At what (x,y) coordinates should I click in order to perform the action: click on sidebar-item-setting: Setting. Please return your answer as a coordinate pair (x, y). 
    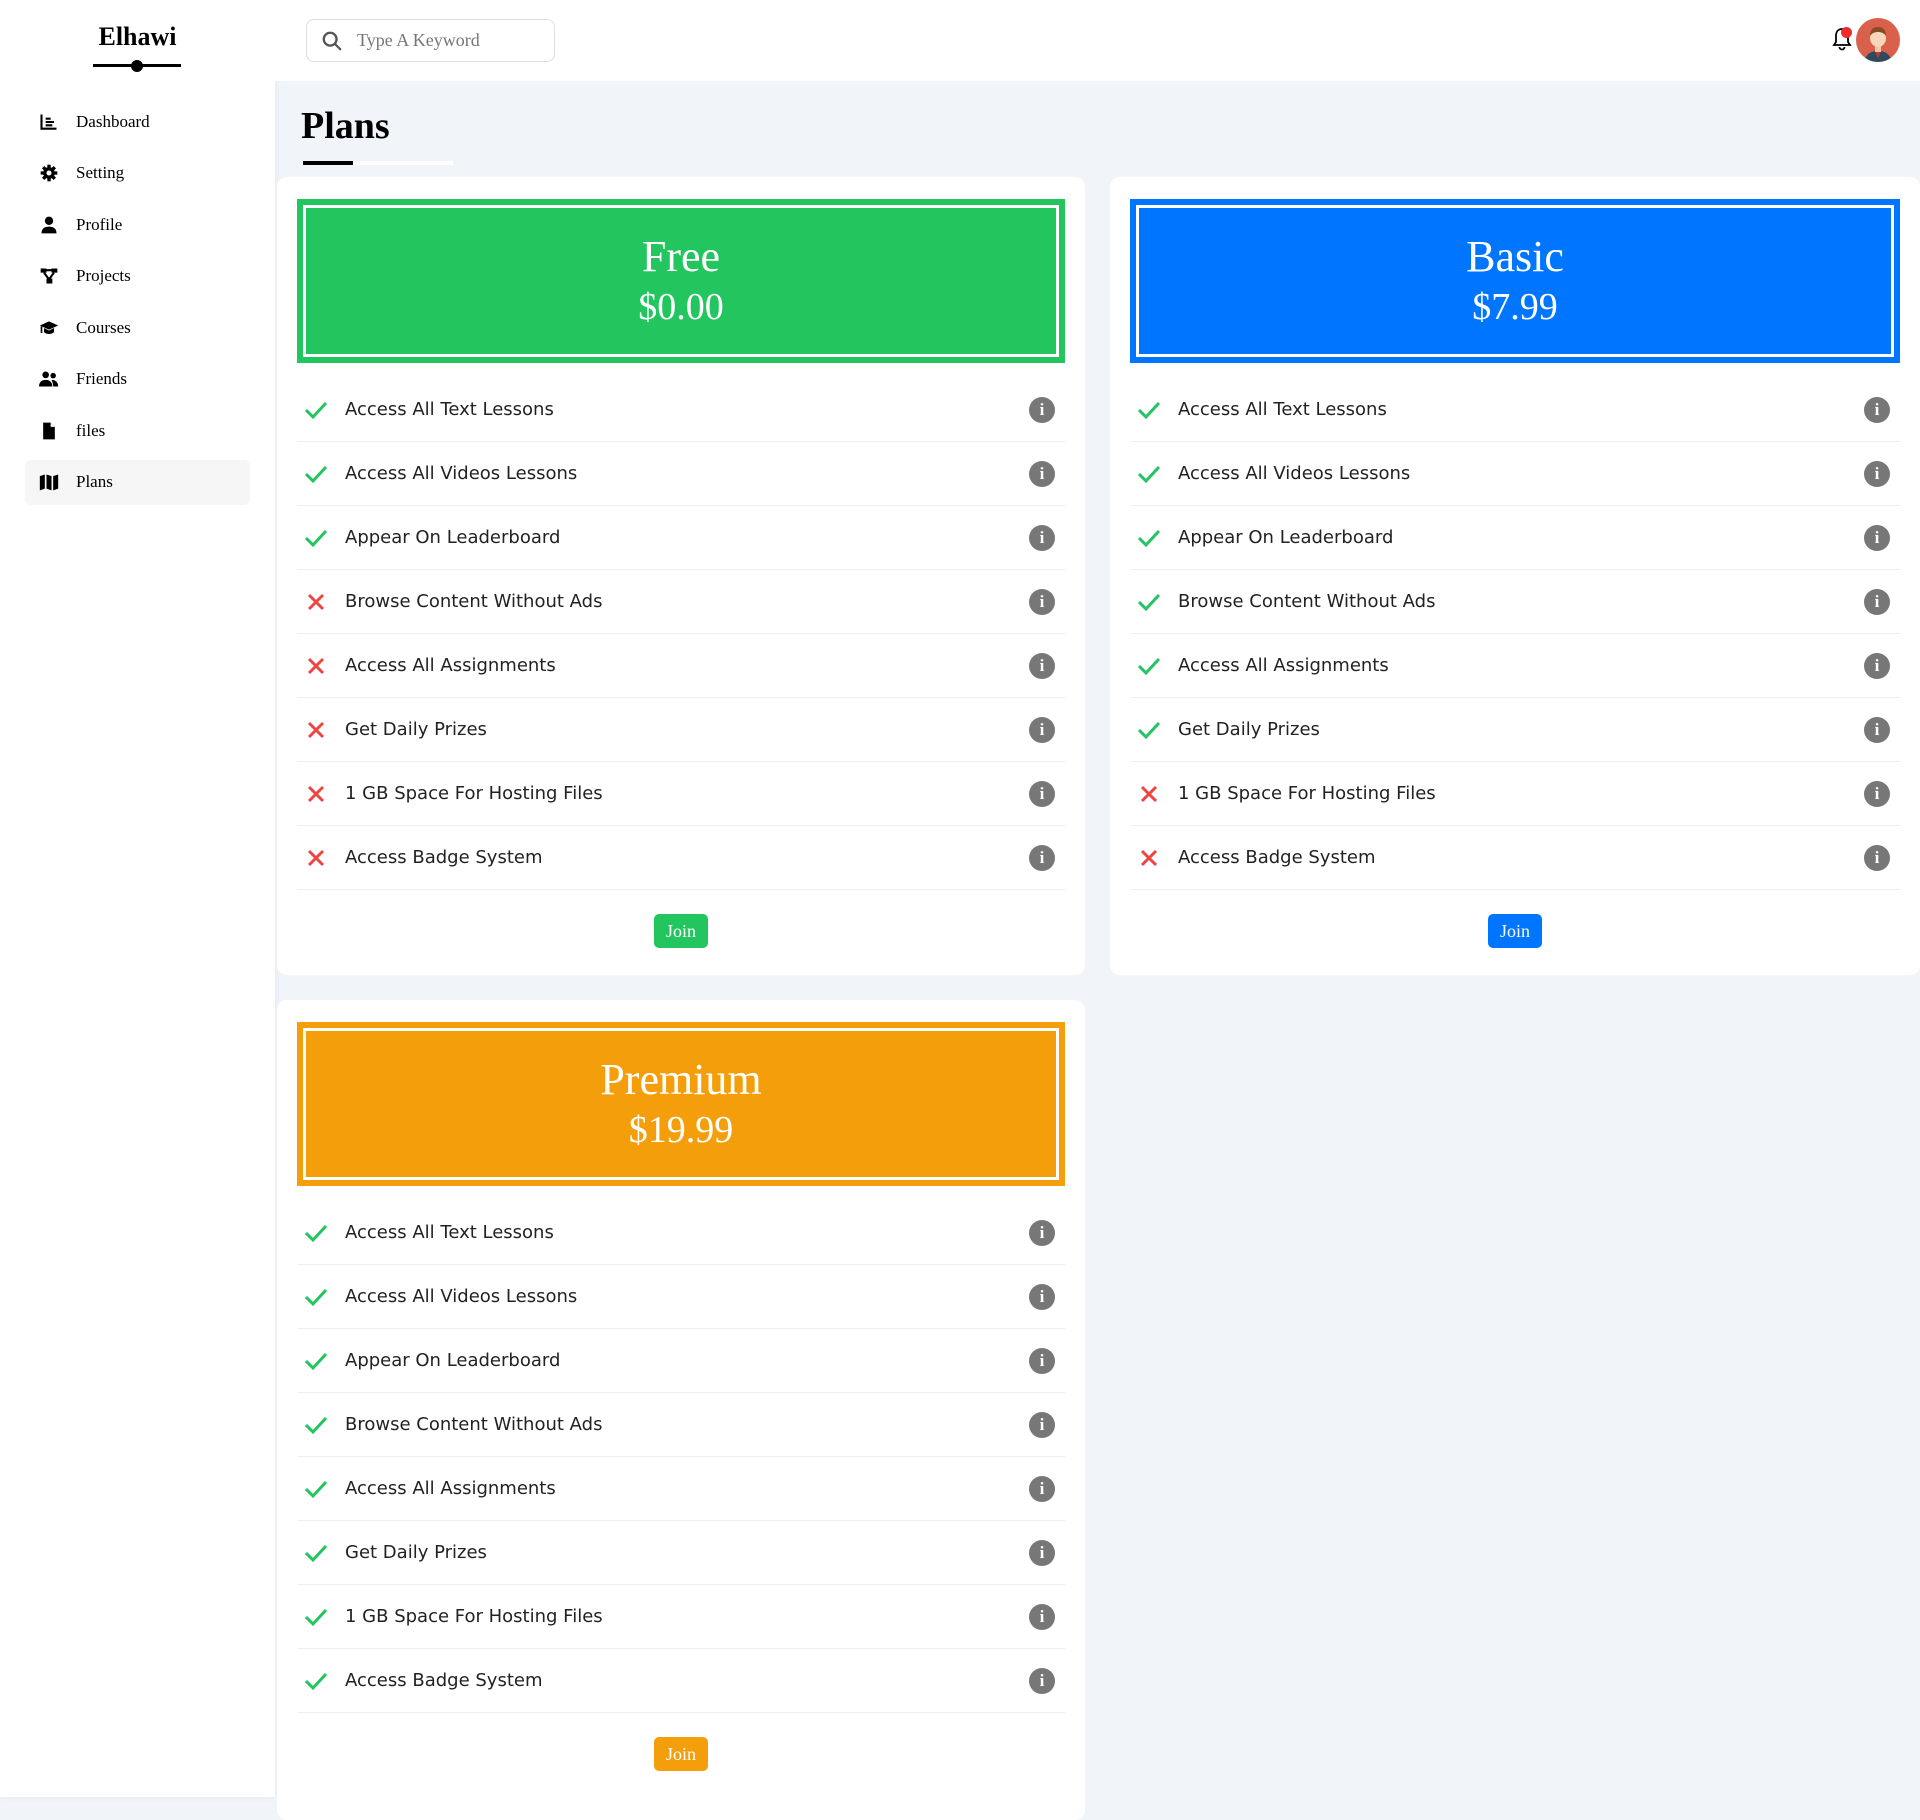
    Looking at the image, I should click on (137, 173).